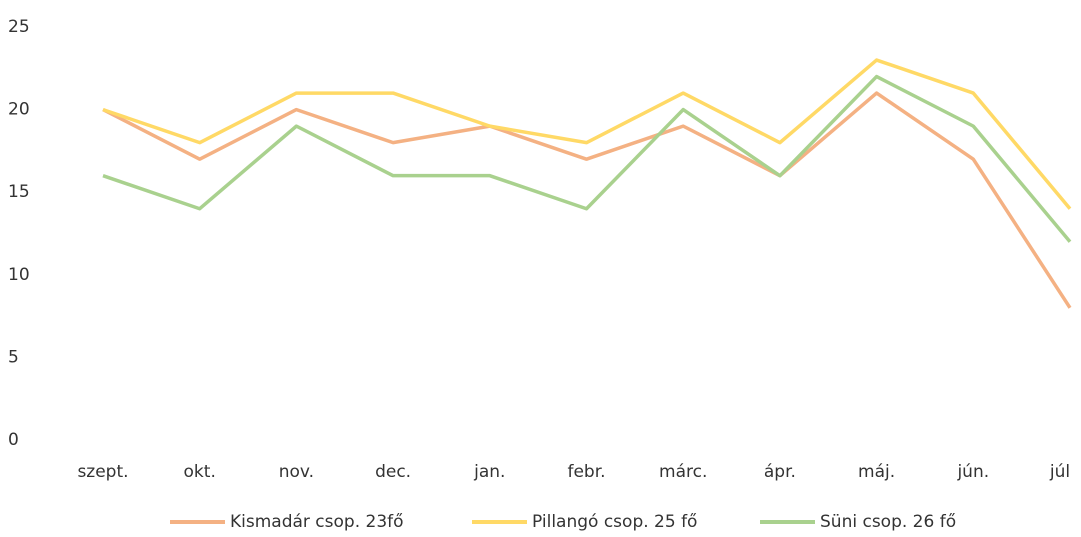 The image size is (1081, 537). Describe the element at coordinates (586, 472) in the screenshot. I see `x-tick-label: febr.` at that location.